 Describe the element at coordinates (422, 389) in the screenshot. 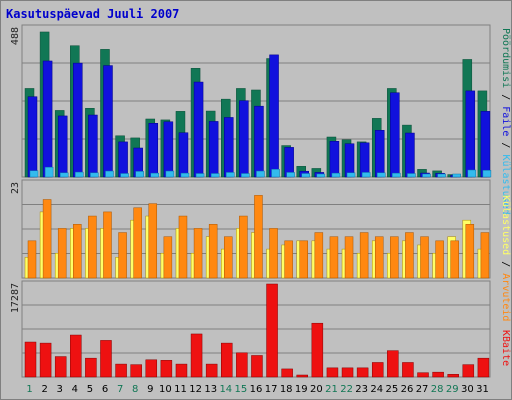

I see `x-tick-label: 27` at that location.